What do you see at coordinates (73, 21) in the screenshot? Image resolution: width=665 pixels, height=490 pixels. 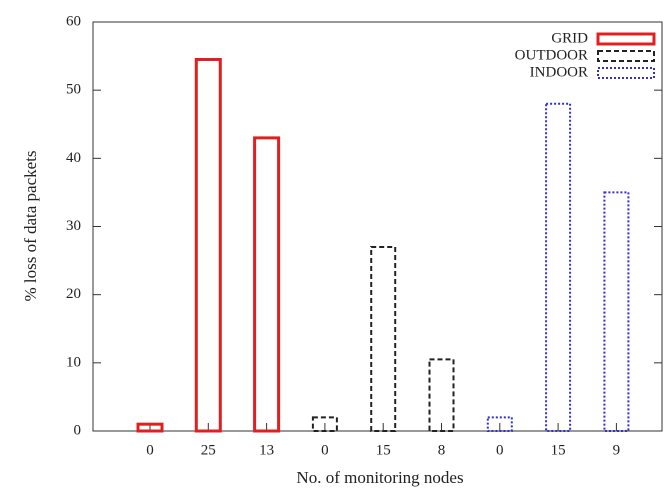 I see `y-tick-label: 60` at bounding box center [73, 21].